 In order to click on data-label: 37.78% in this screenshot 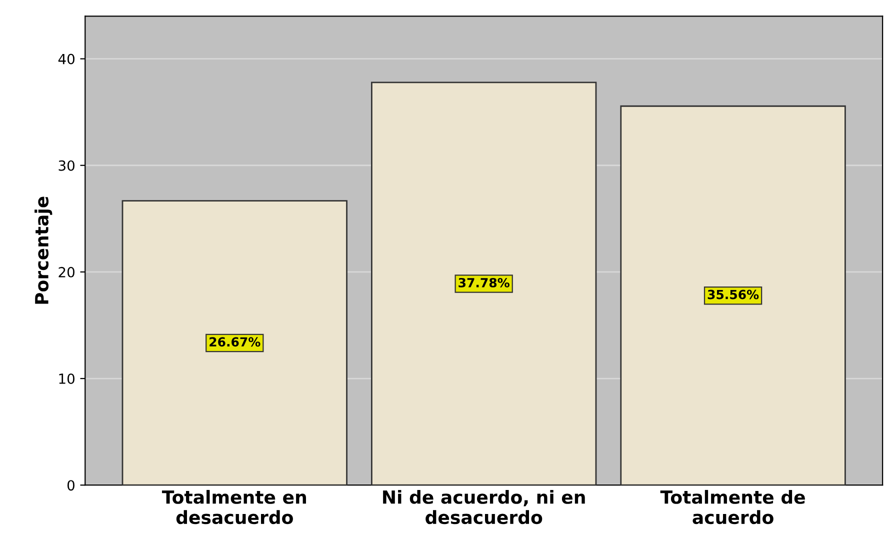, I will do `click(484, 283)`.